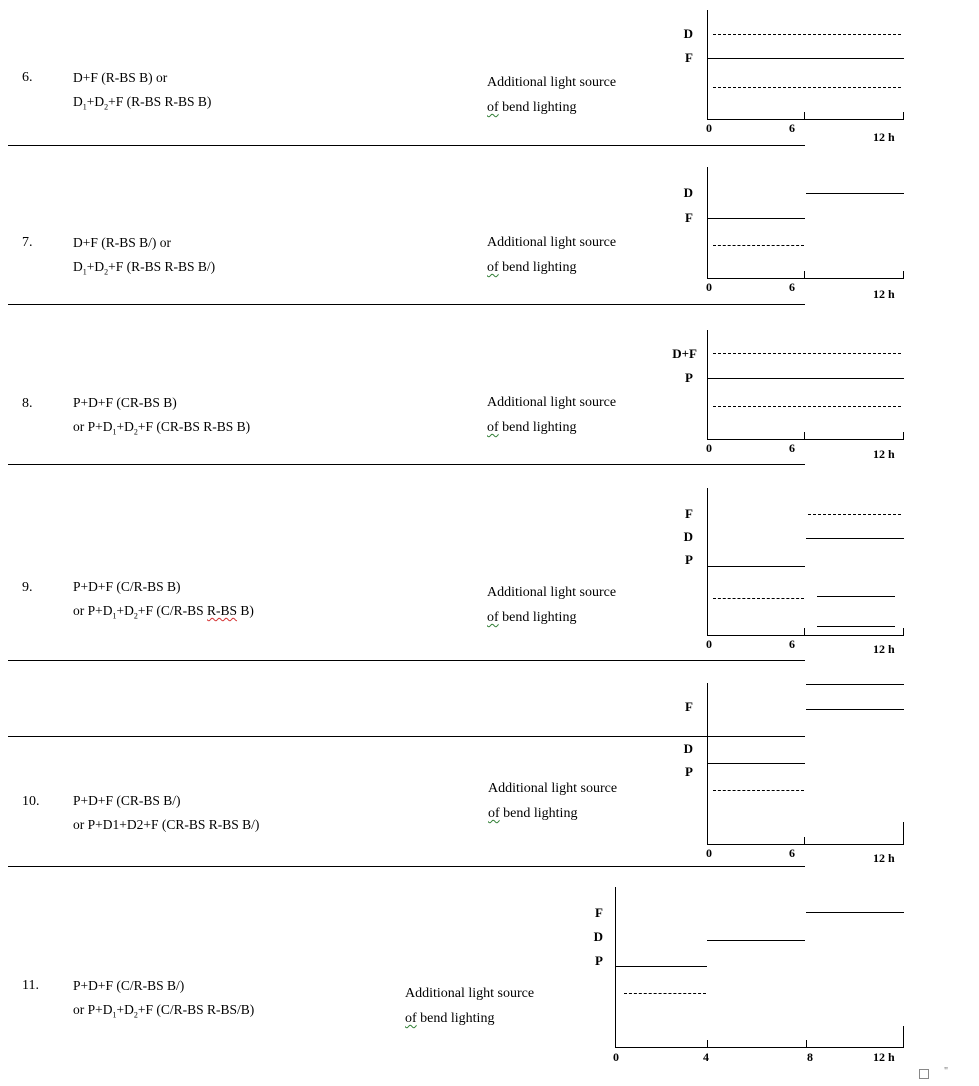 The height and width of the screenshot is (1086, 979). I want to click on row-description-line2: or P+D1+D2+F (C/R-BS R-BS/B), so click(164, 1011).